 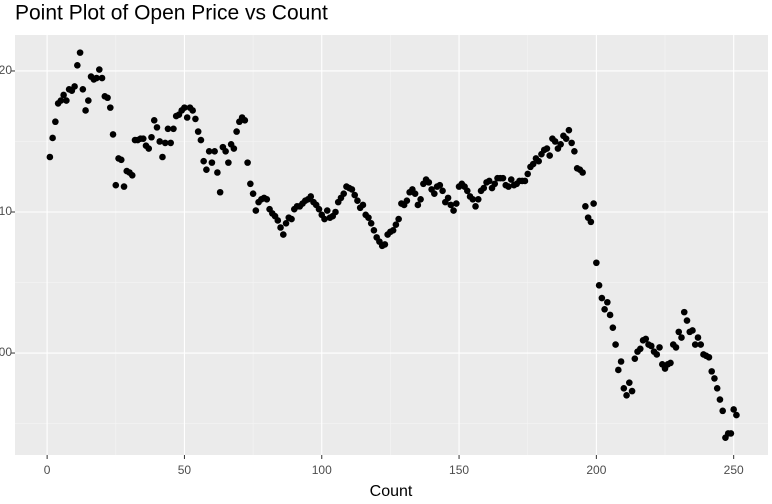 What do you see at coordinates (6, 352) in the screenshot?
I see `y-tick-label: 100` at bounding box center [6, 352].